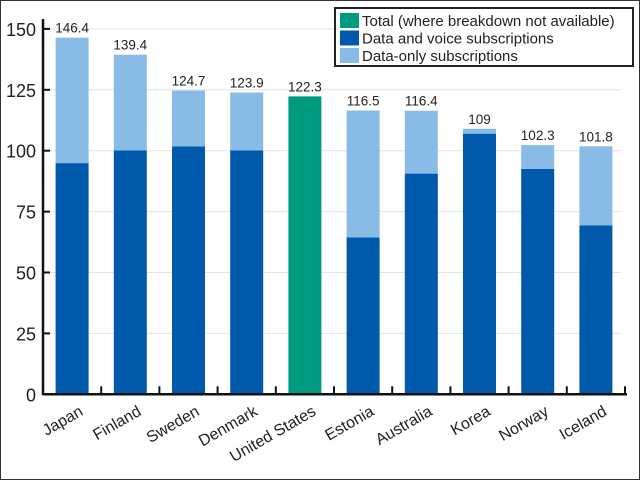 The width and height of the screenshot is (640, 480). Describe the element at coordinates (63, 421) in the screenshot. I see `x-tick-label: Japan` at that location.